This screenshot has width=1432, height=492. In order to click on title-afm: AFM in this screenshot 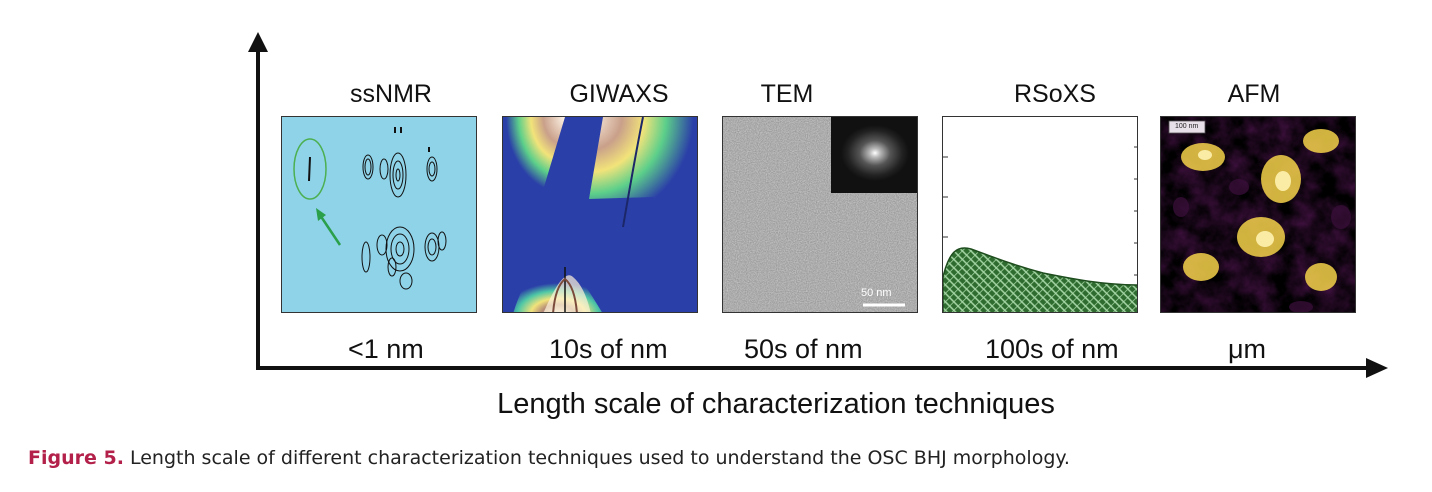, I will do `click(1254, 94)`.